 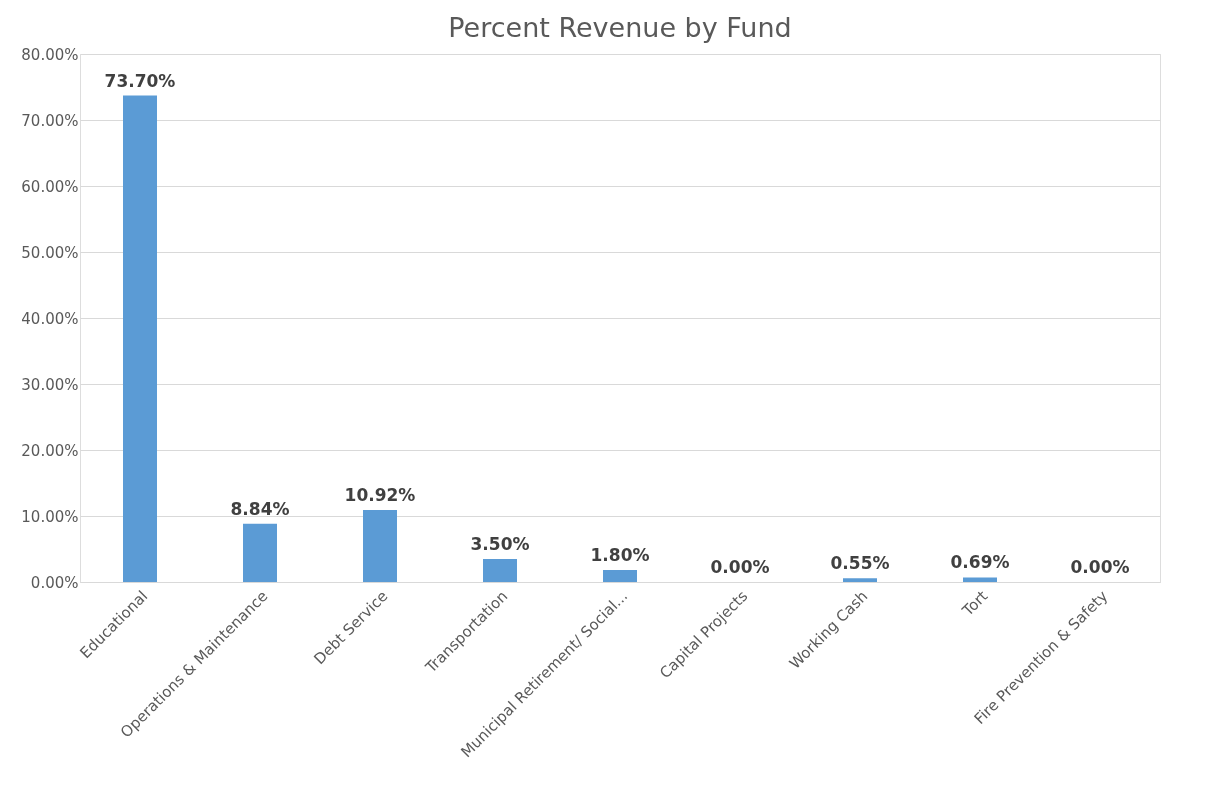 What do you see at coordinates (50, 450) in the screenshot?
I see `y-tick-label: 20.00%` at bounding box center [50, 450].